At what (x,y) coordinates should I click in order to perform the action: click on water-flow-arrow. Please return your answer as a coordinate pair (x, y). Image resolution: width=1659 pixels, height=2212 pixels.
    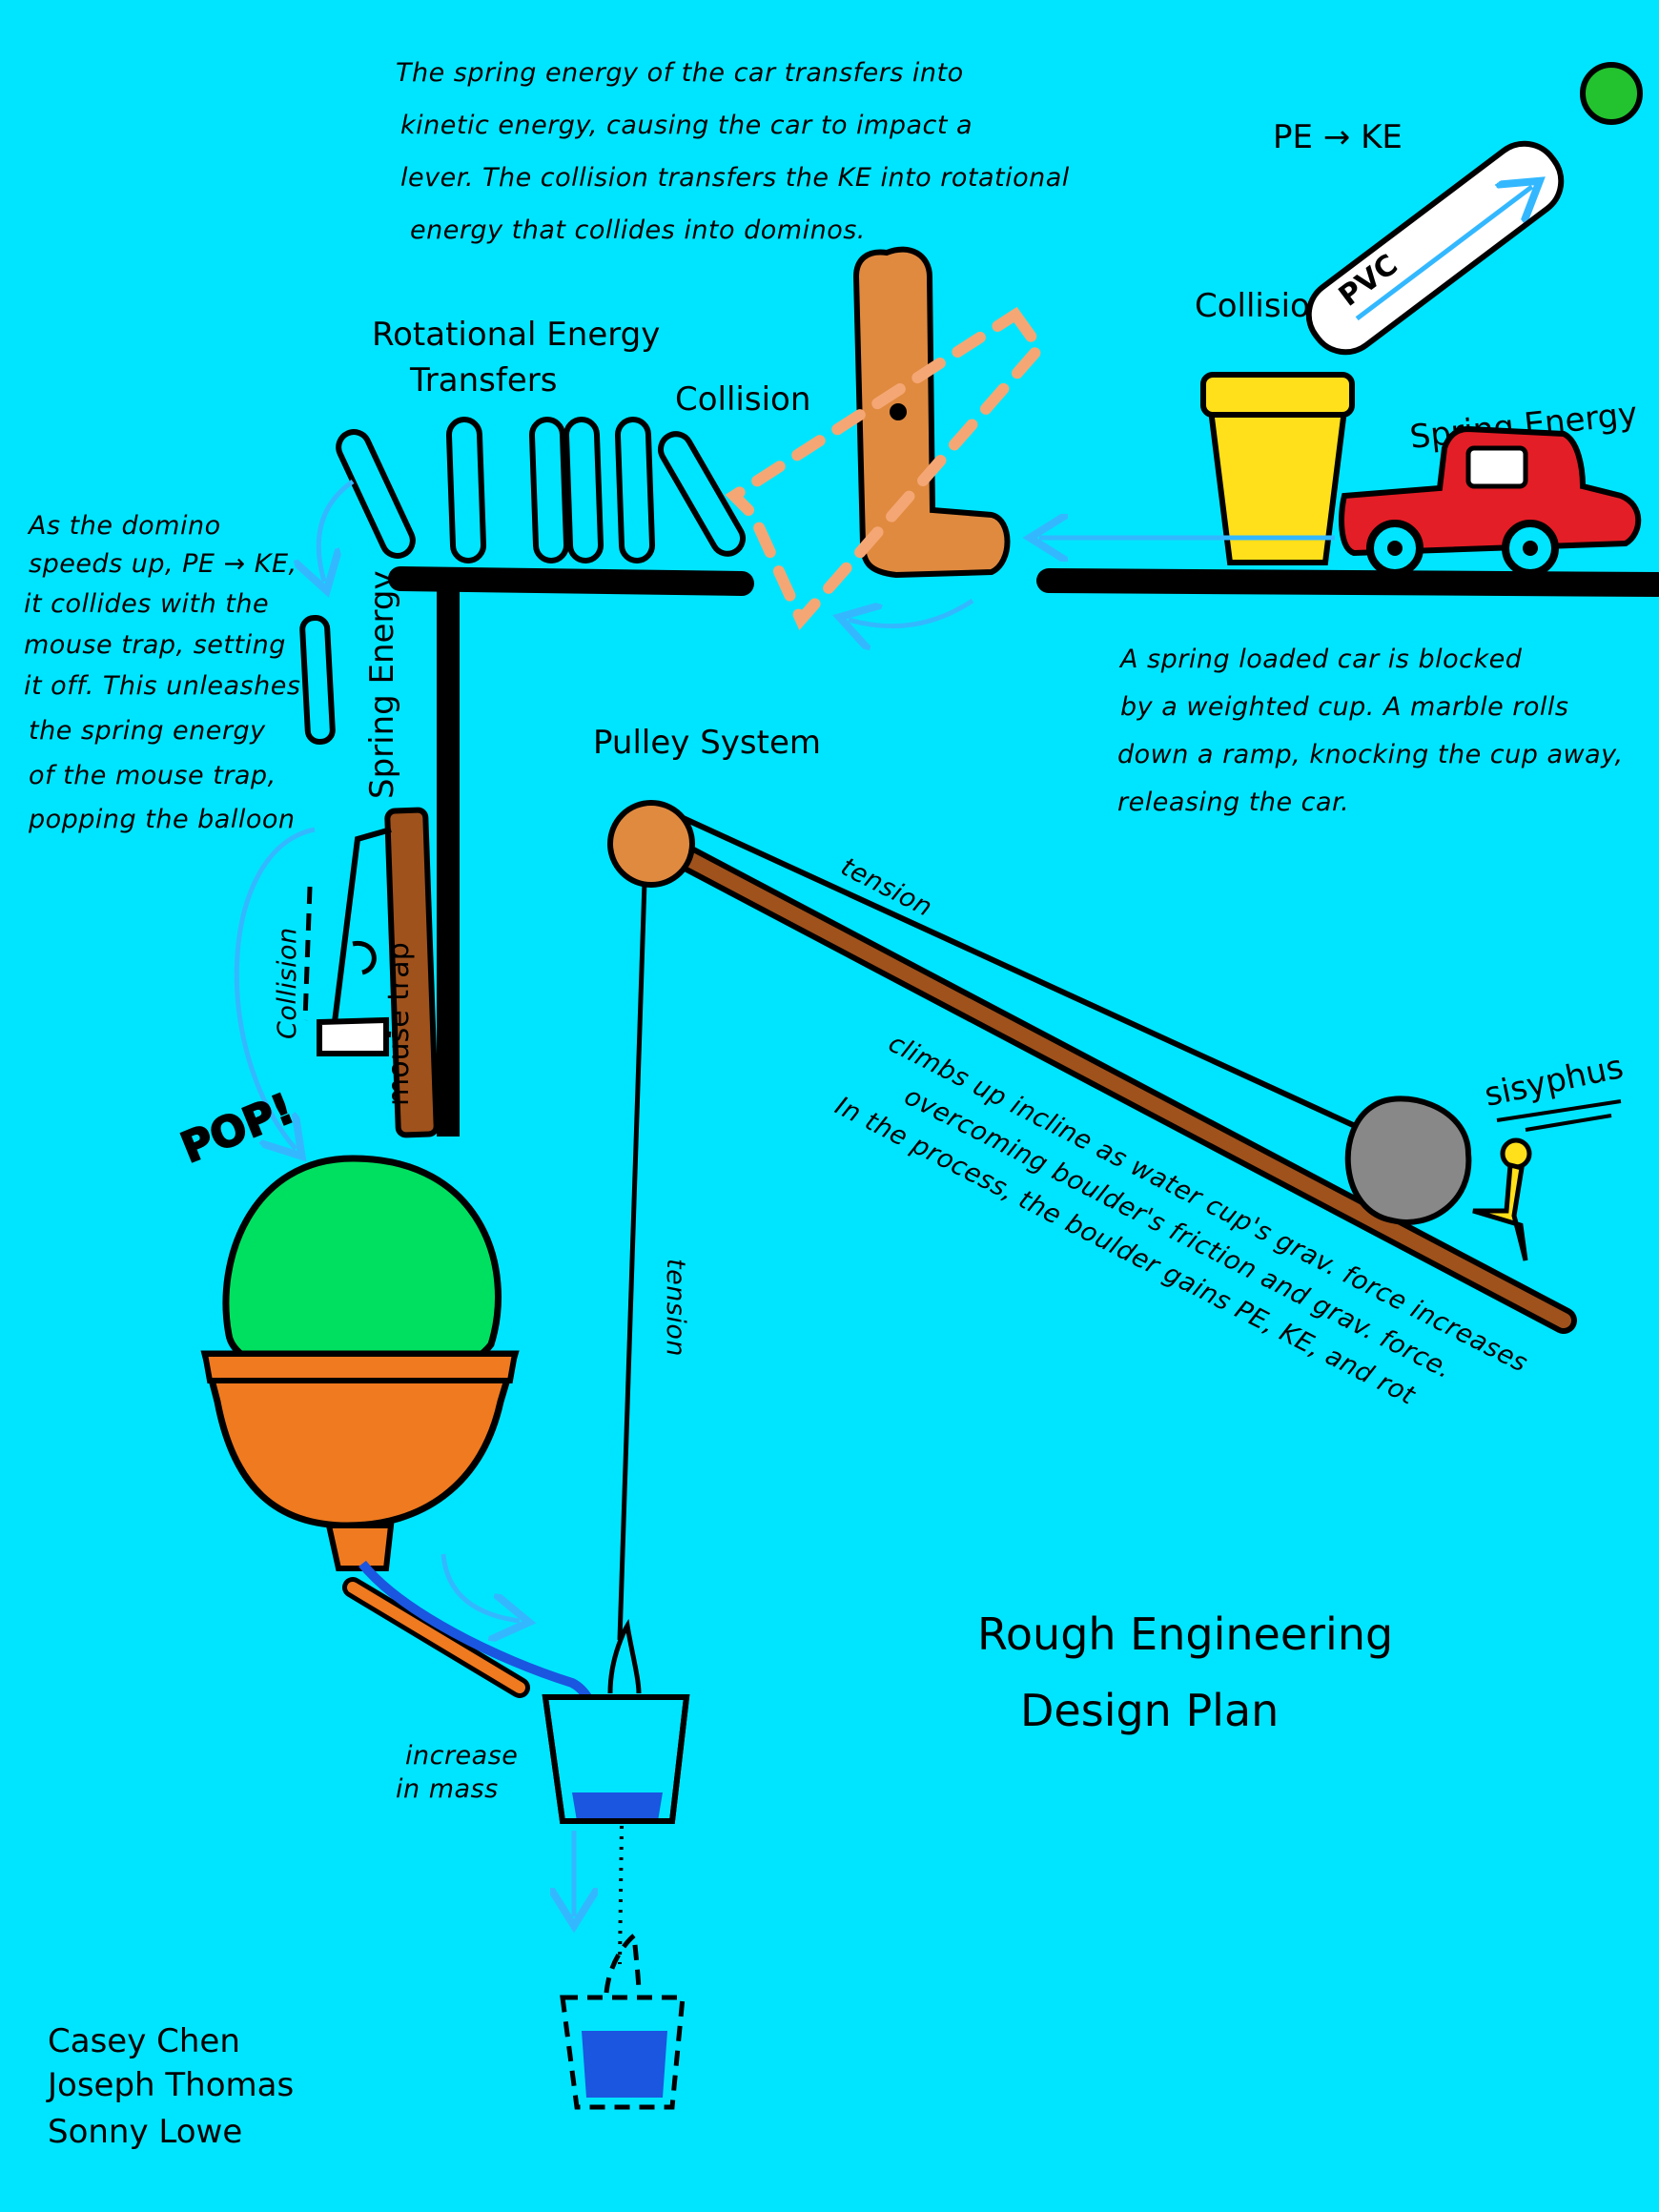
    Looking at the image, I should click on (480, 1587).